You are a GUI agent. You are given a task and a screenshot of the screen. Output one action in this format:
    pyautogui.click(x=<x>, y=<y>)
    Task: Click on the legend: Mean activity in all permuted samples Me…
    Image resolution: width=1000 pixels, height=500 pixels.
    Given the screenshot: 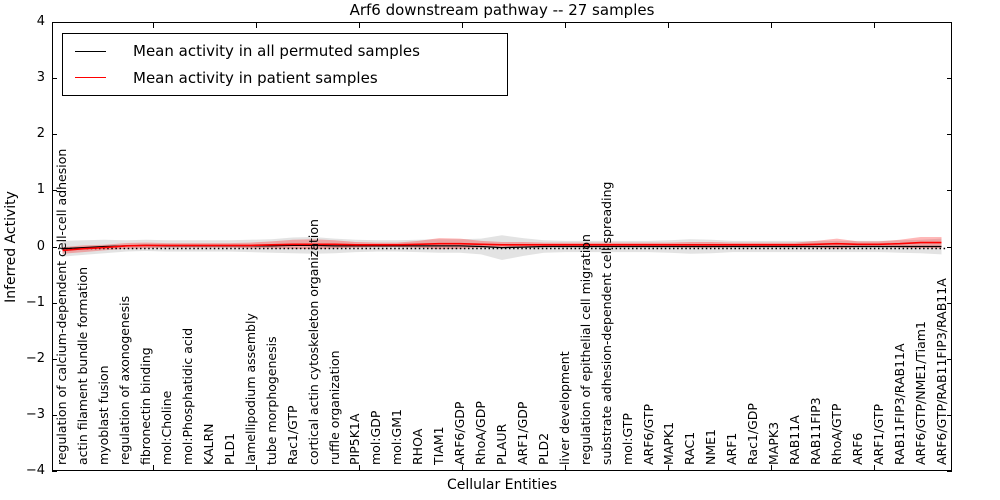 What is the action you would take?
    pyautogui.click(x=285, y=64)
    